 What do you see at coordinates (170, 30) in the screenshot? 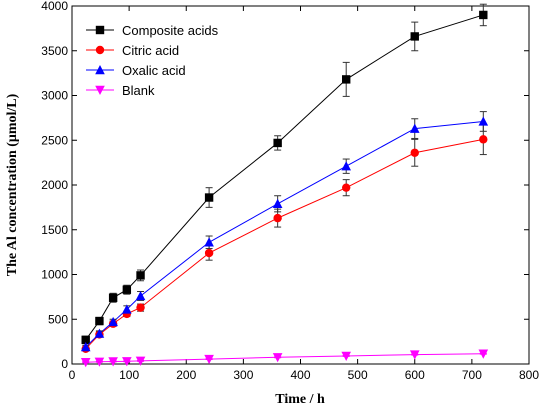
I see `legend-label: Composite acids` at bounding box center [170, 30].